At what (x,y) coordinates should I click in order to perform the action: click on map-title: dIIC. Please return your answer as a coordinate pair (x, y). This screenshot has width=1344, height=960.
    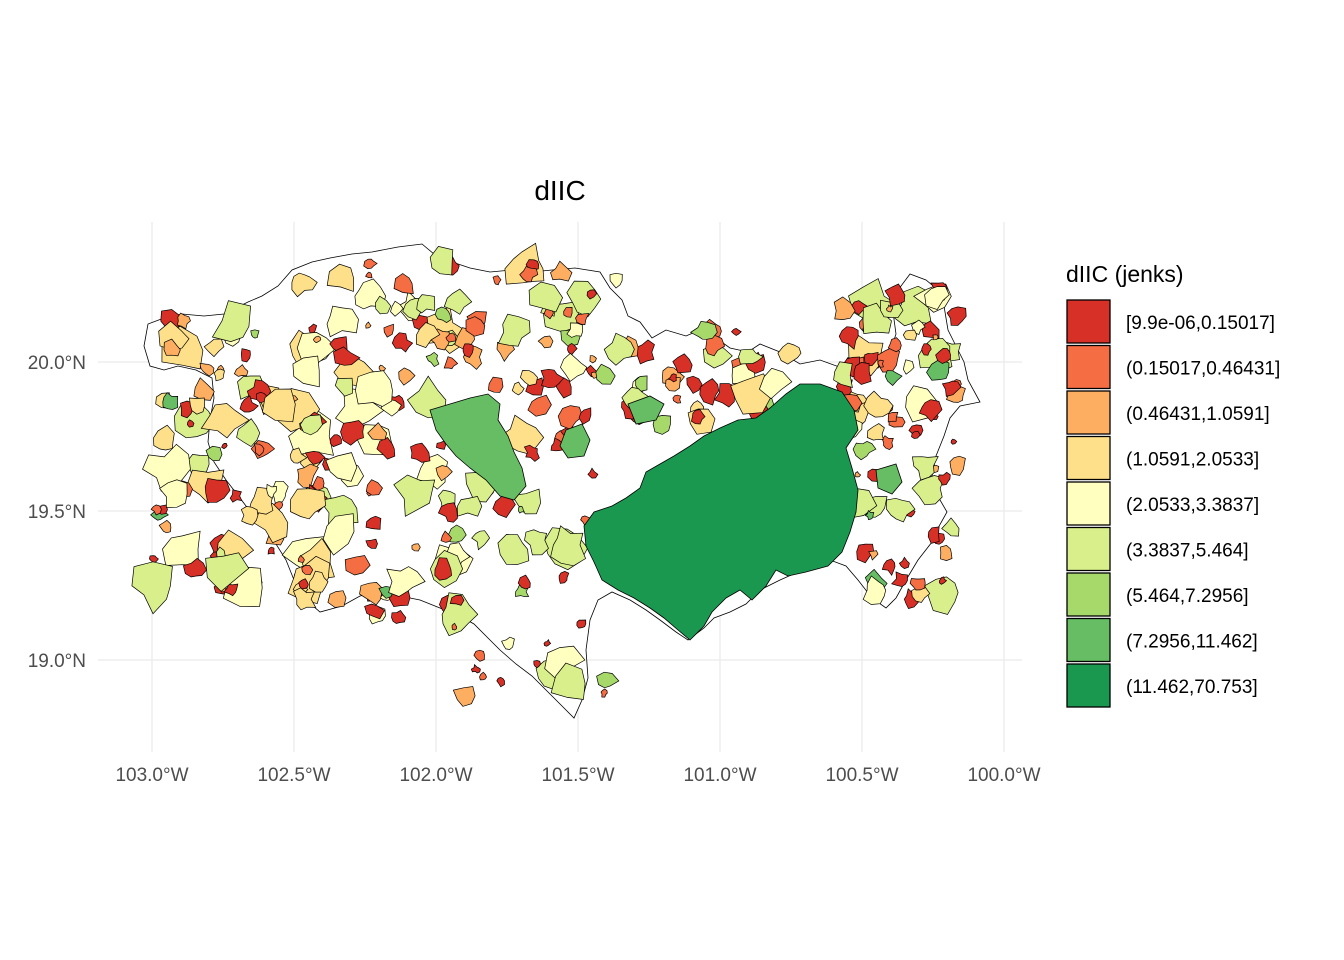
    Looking at the image, I should click on (559, 190).